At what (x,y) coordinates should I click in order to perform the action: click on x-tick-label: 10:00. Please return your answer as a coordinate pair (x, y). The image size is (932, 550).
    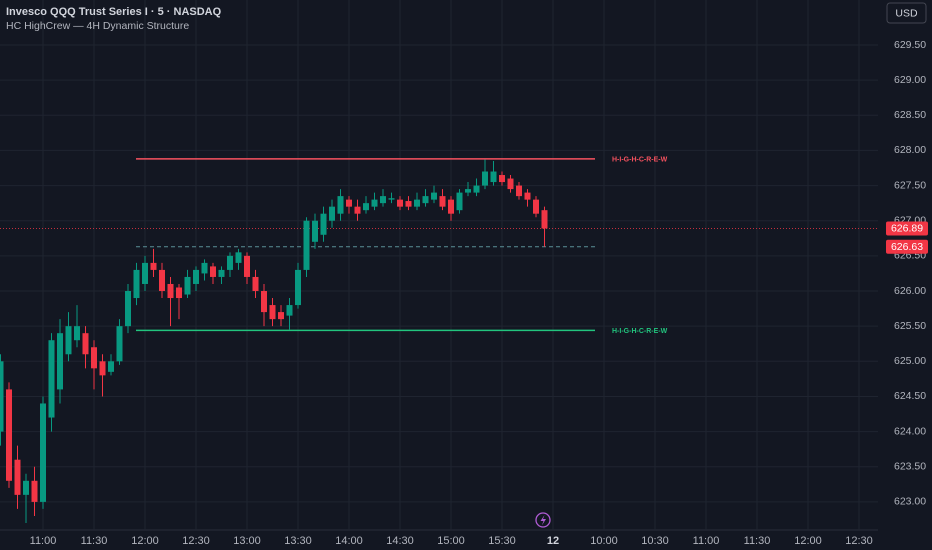
    Looking at the image, I should click on (604, 541).